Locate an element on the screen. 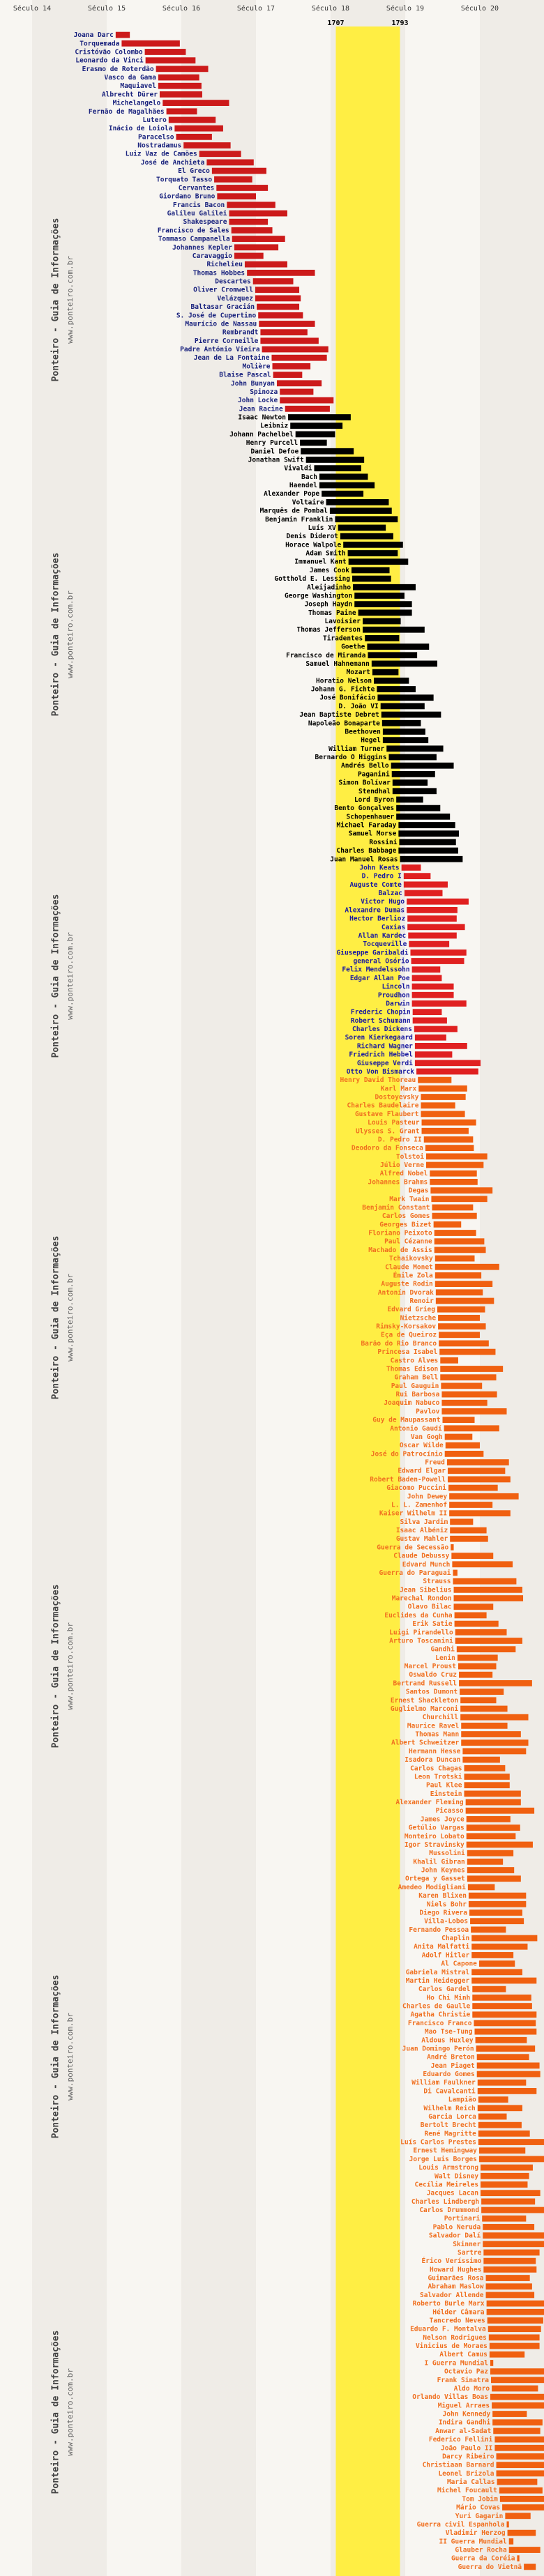 This screenshot has height=2576, width=544. person-name: Paul Cézanne is located at coordinates (408, 1242).